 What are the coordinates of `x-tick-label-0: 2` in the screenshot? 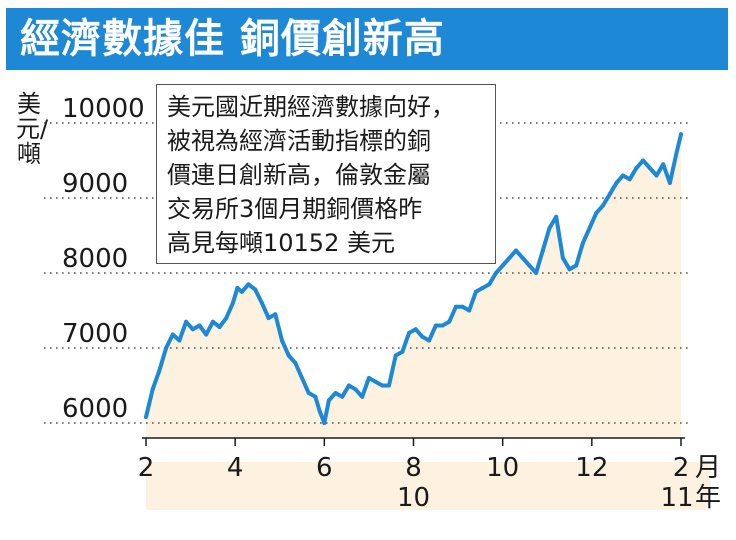 It's located at (146, 468).